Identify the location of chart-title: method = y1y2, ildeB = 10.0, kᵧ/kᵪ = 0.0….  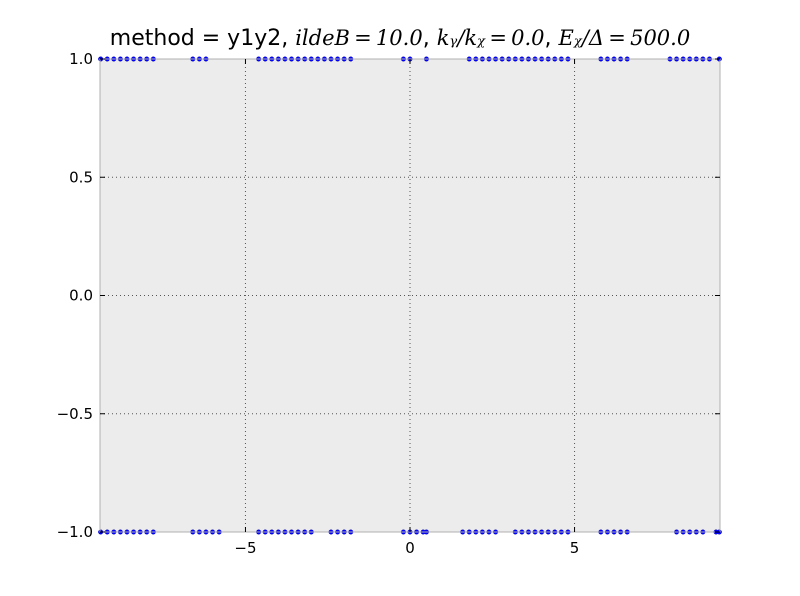
(400, 38).